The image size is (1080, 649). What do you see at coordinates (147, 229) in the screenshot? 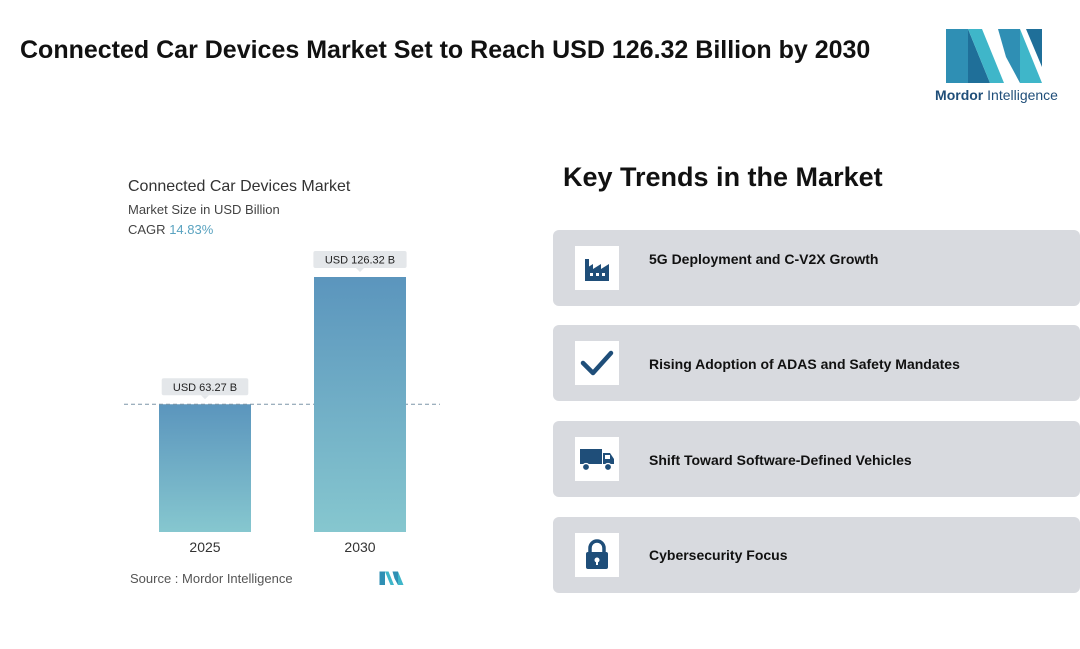
I see `cagr-label: CAGR` at bounding box center [147, 229].